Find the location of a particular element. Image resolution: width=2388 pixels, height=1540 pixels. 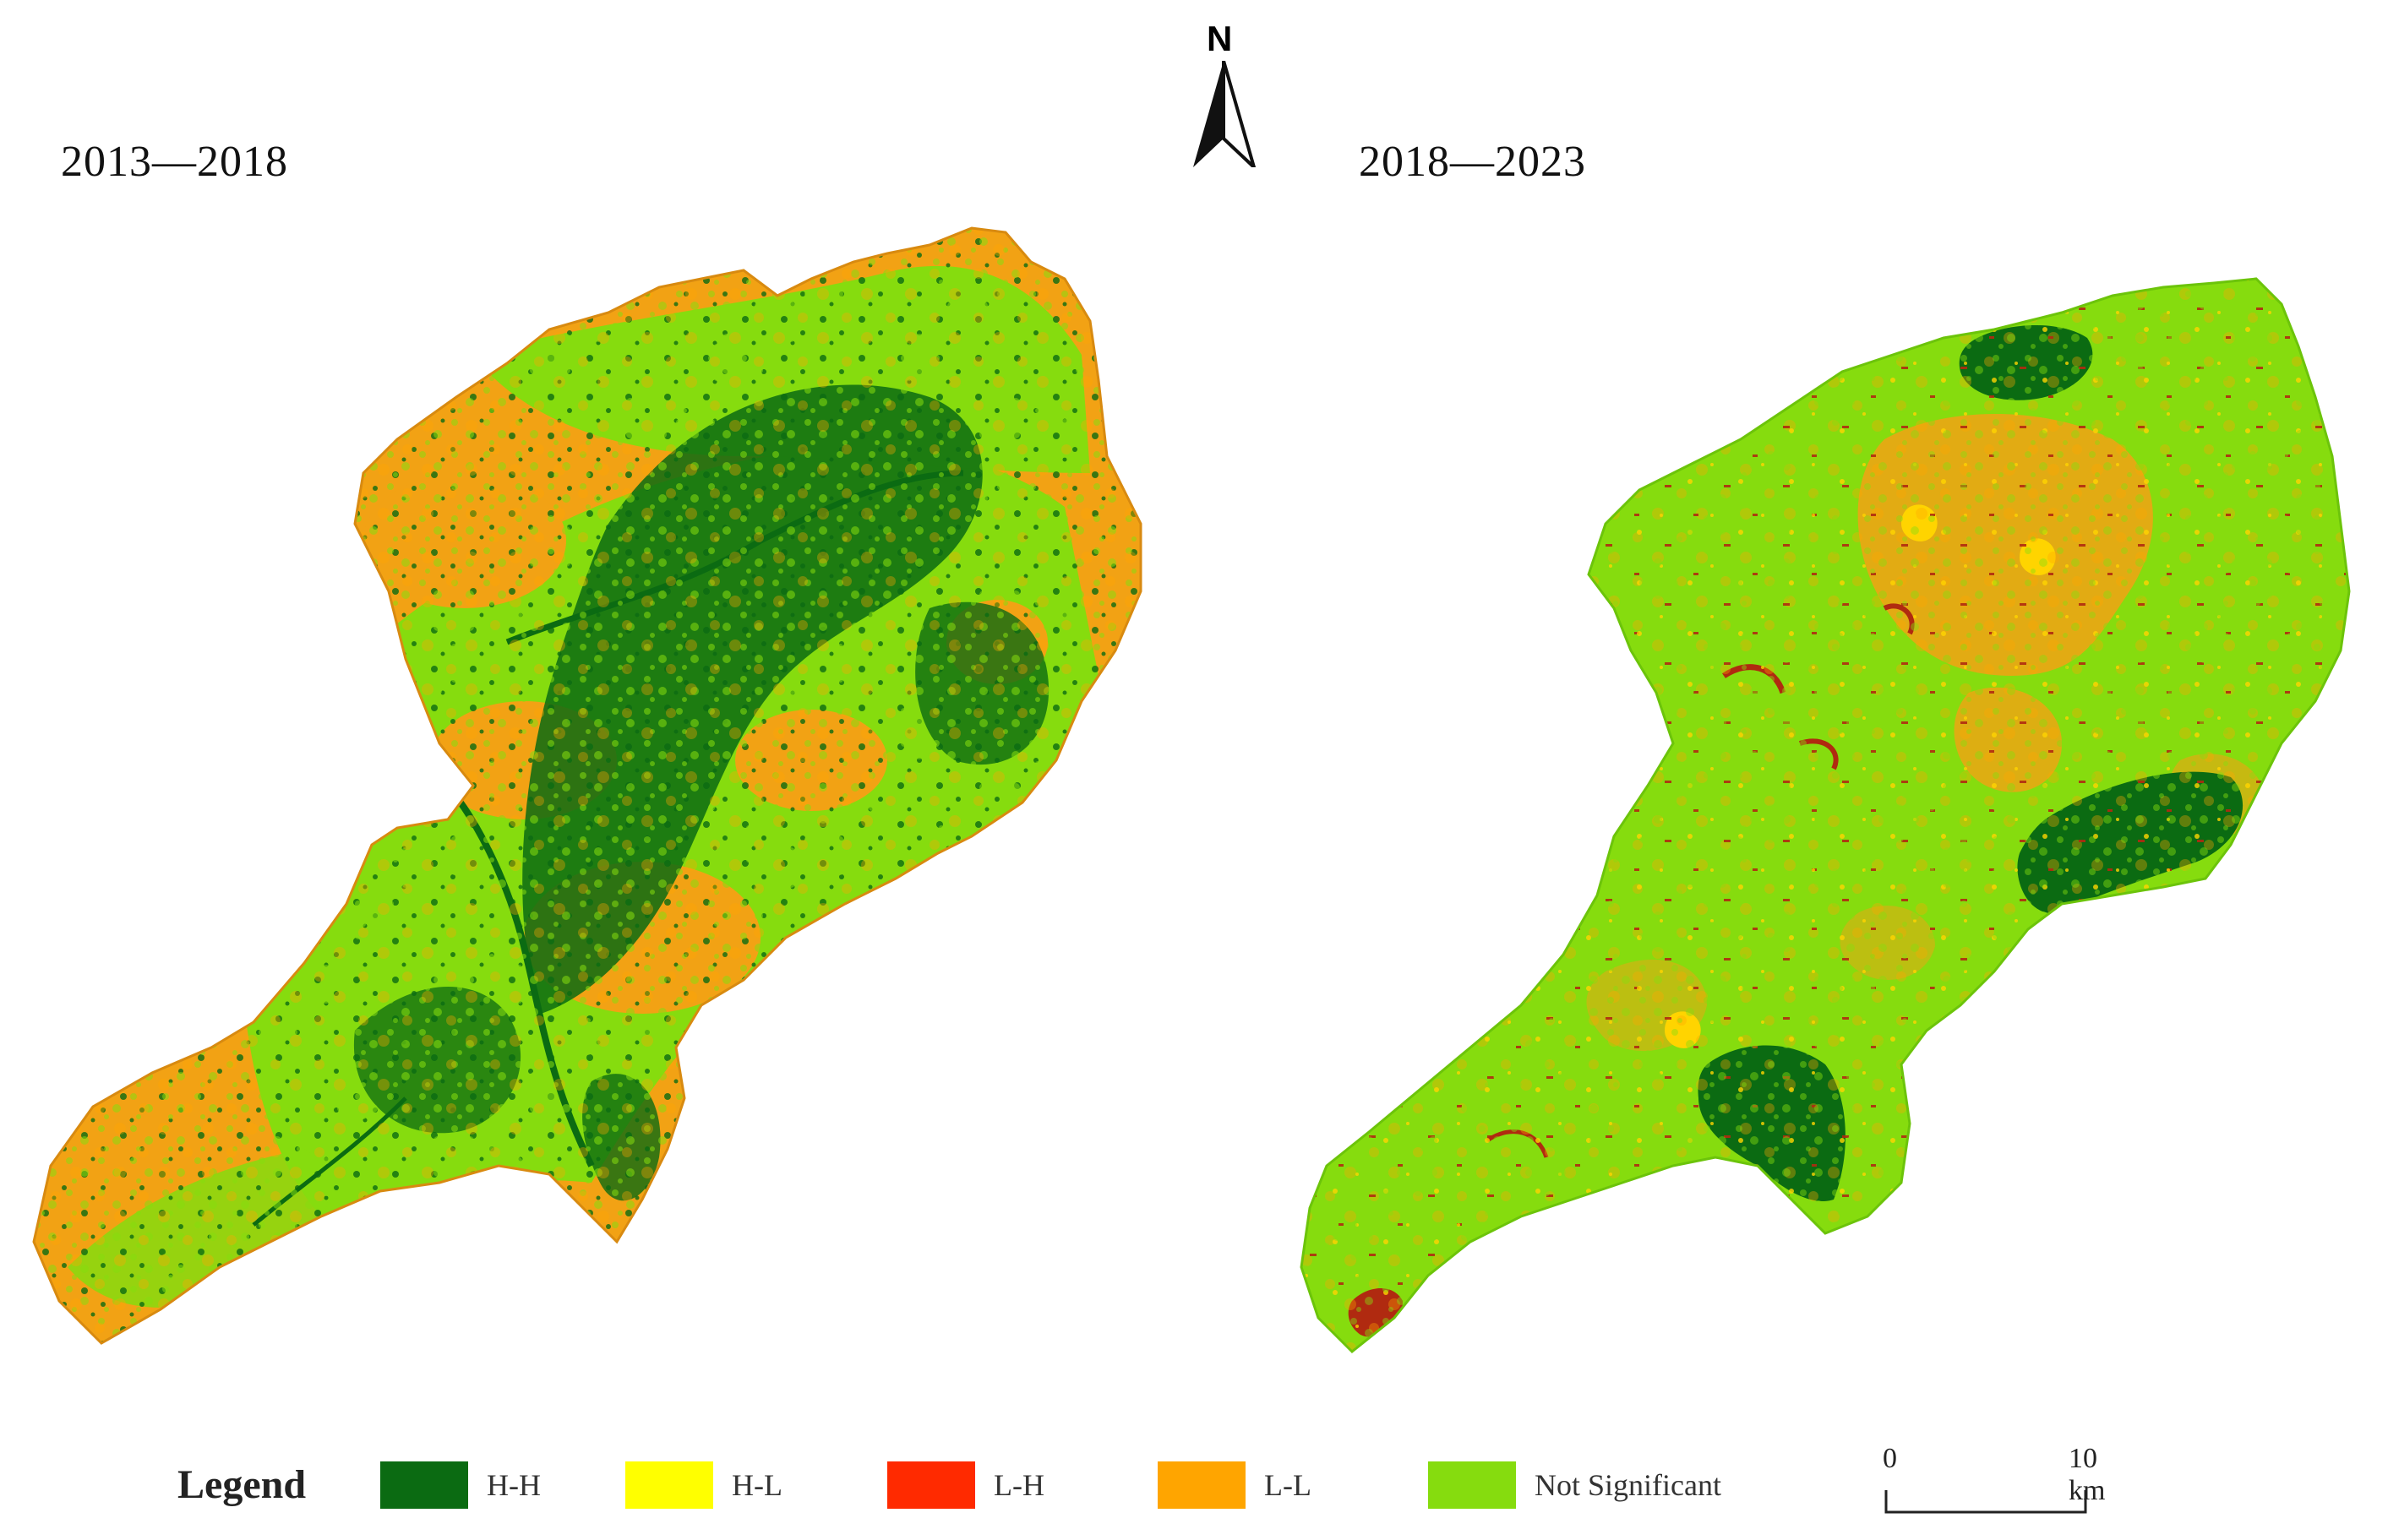

legend-item-hl: H-L is located at coordinates (704, 1485).